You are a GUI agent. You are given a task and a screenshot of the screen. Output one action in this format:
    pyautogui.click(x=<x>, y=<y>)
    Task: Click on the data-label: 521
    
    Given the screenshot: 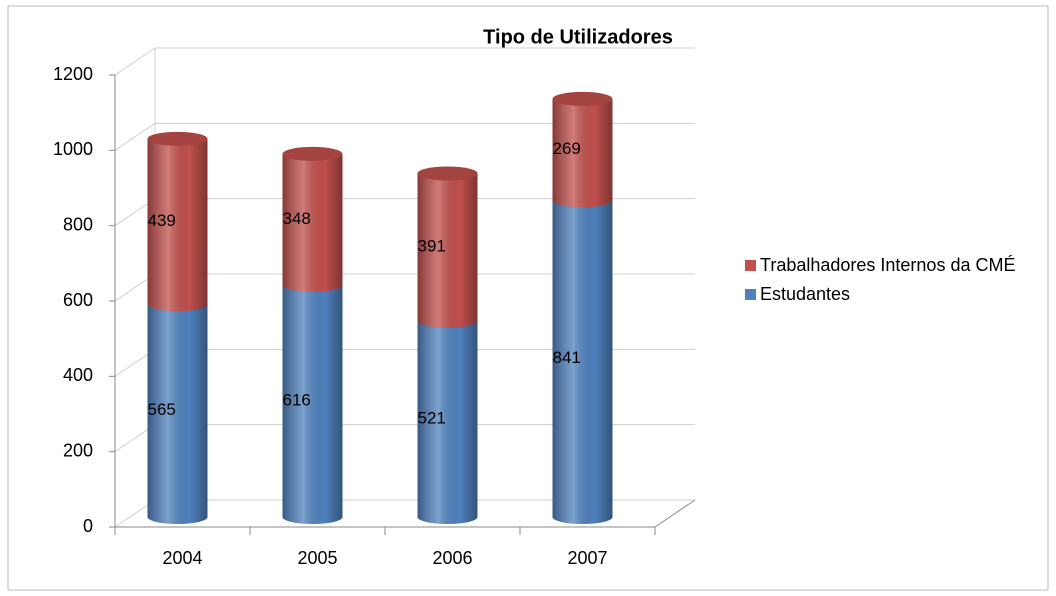 What is the action you would take?
    pyautogui.click(x=432, y=417)
    